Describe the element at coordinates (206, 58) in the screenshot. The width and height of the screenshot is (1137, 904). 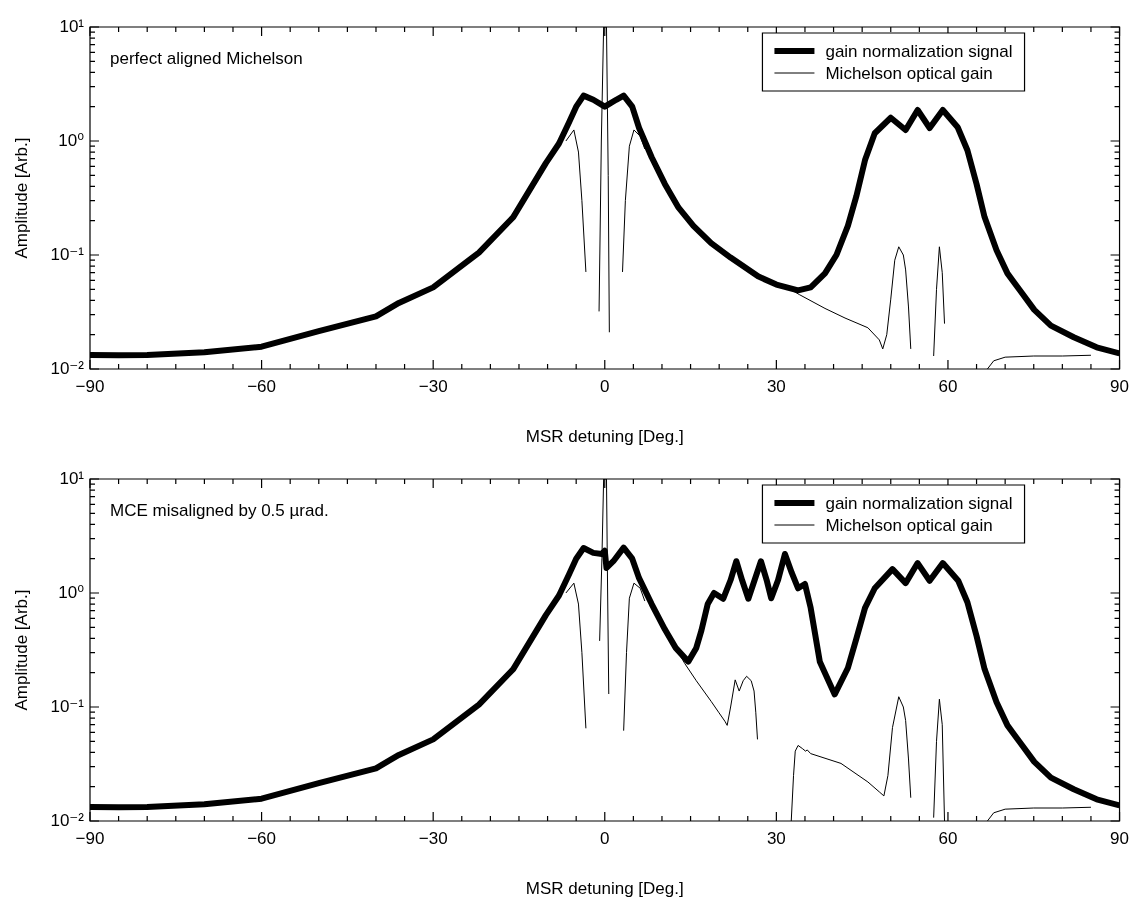
I see `annotation: perfect aligned Michelson` at that location.